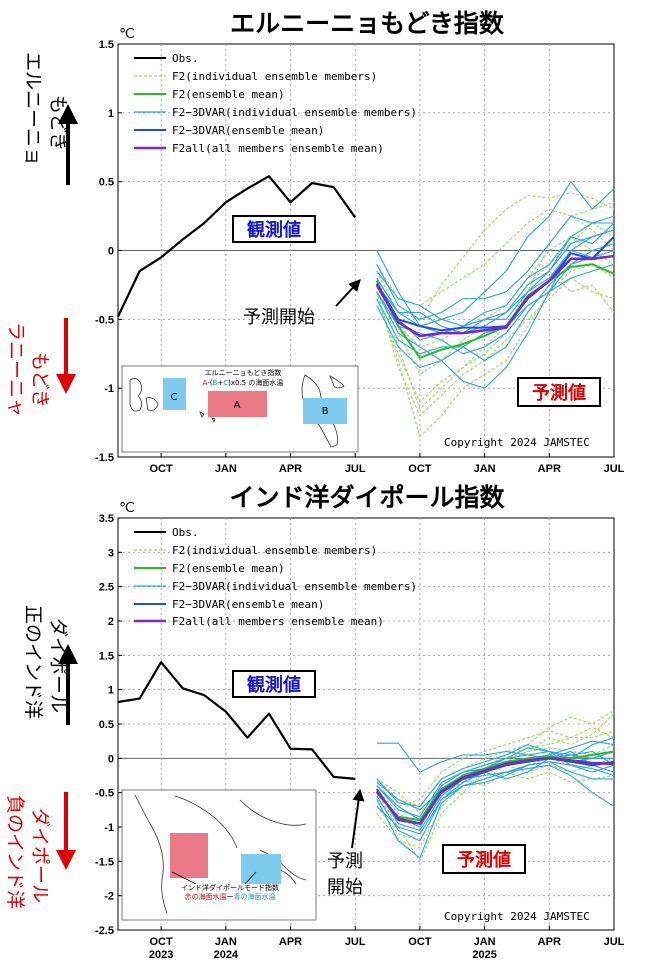 The image size is (650, 975). Describe the element at coordinates (111, 622) in the screenshot. I see `y-tick-label: 2` at that location.